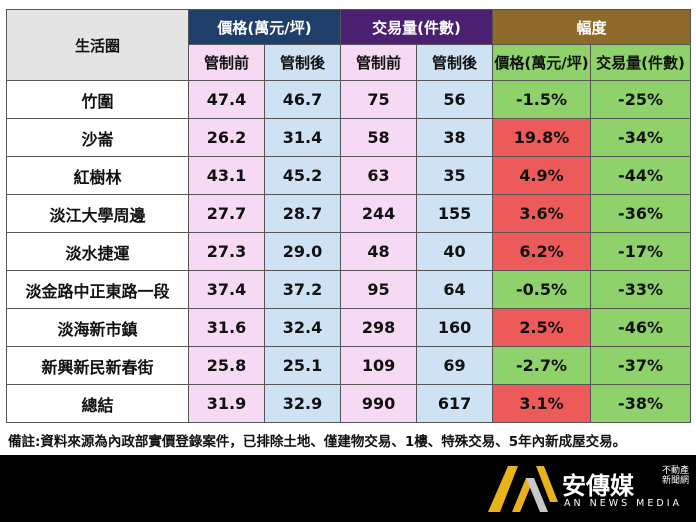 The image size is (696, 522). I want to click on area-name-cell: 新興新民新春街, so click(97, 365).